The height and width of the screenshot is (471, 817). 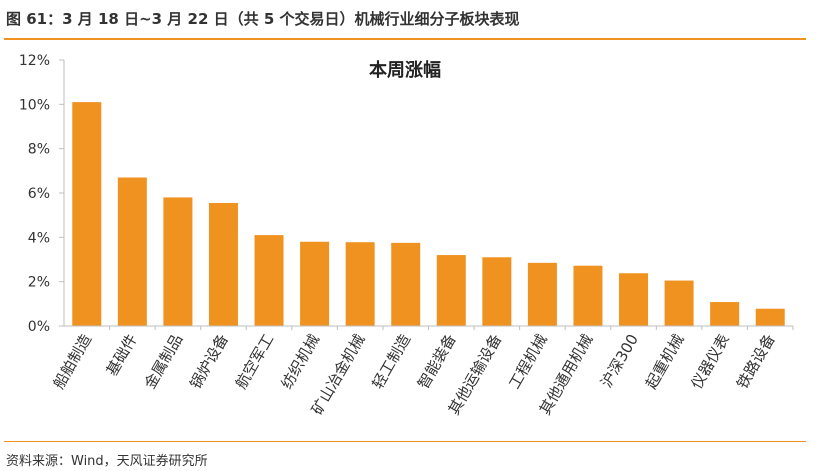 I want to click on x-tick-label: 纺织机械, so click(x=300, y=361).